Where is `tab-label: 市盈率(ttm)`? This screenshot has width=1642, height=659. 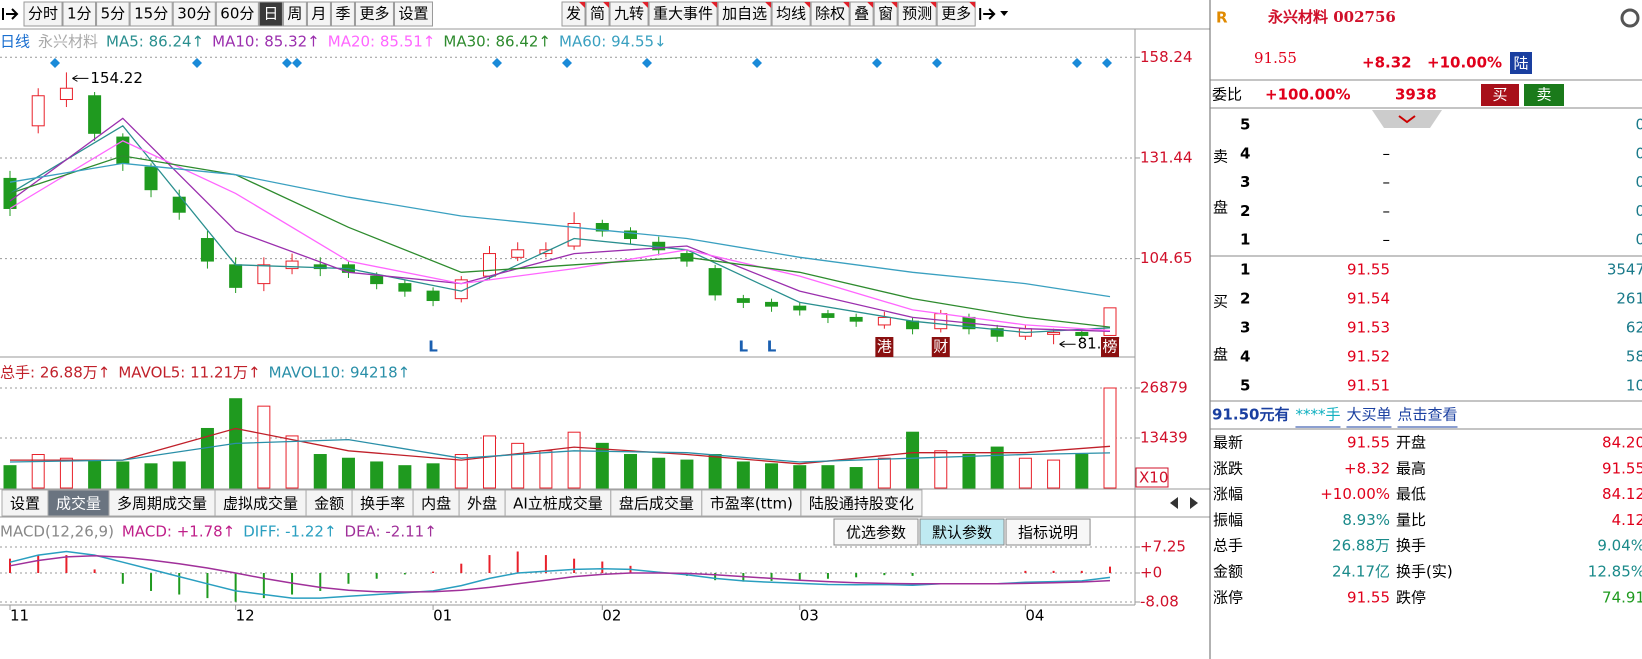 tab-label: 市盈率(ttm) is located at coordinates (751, 504).